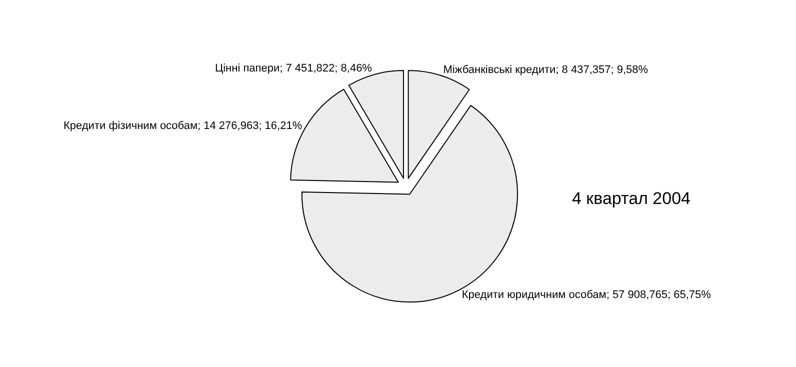 This screenshot has height=367, width=796. I want to click on slice-label: Цінні папери; 7 451,822; 8,46%, so click(293, 68).